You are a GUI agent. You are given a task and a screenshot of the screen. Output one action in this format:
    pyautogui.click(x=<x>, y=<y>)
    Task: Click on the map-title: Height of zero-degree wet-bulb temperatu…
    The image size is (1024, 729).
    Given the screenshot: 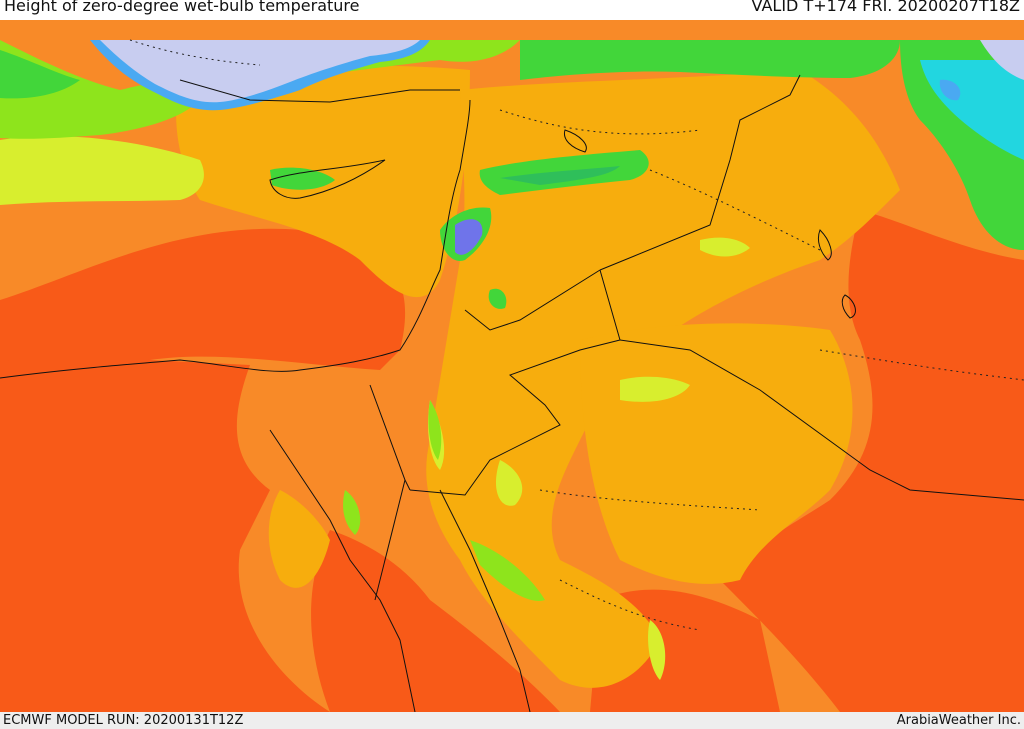 What is the action you would take?
    pyautogui.click(x=182, y=7)
    